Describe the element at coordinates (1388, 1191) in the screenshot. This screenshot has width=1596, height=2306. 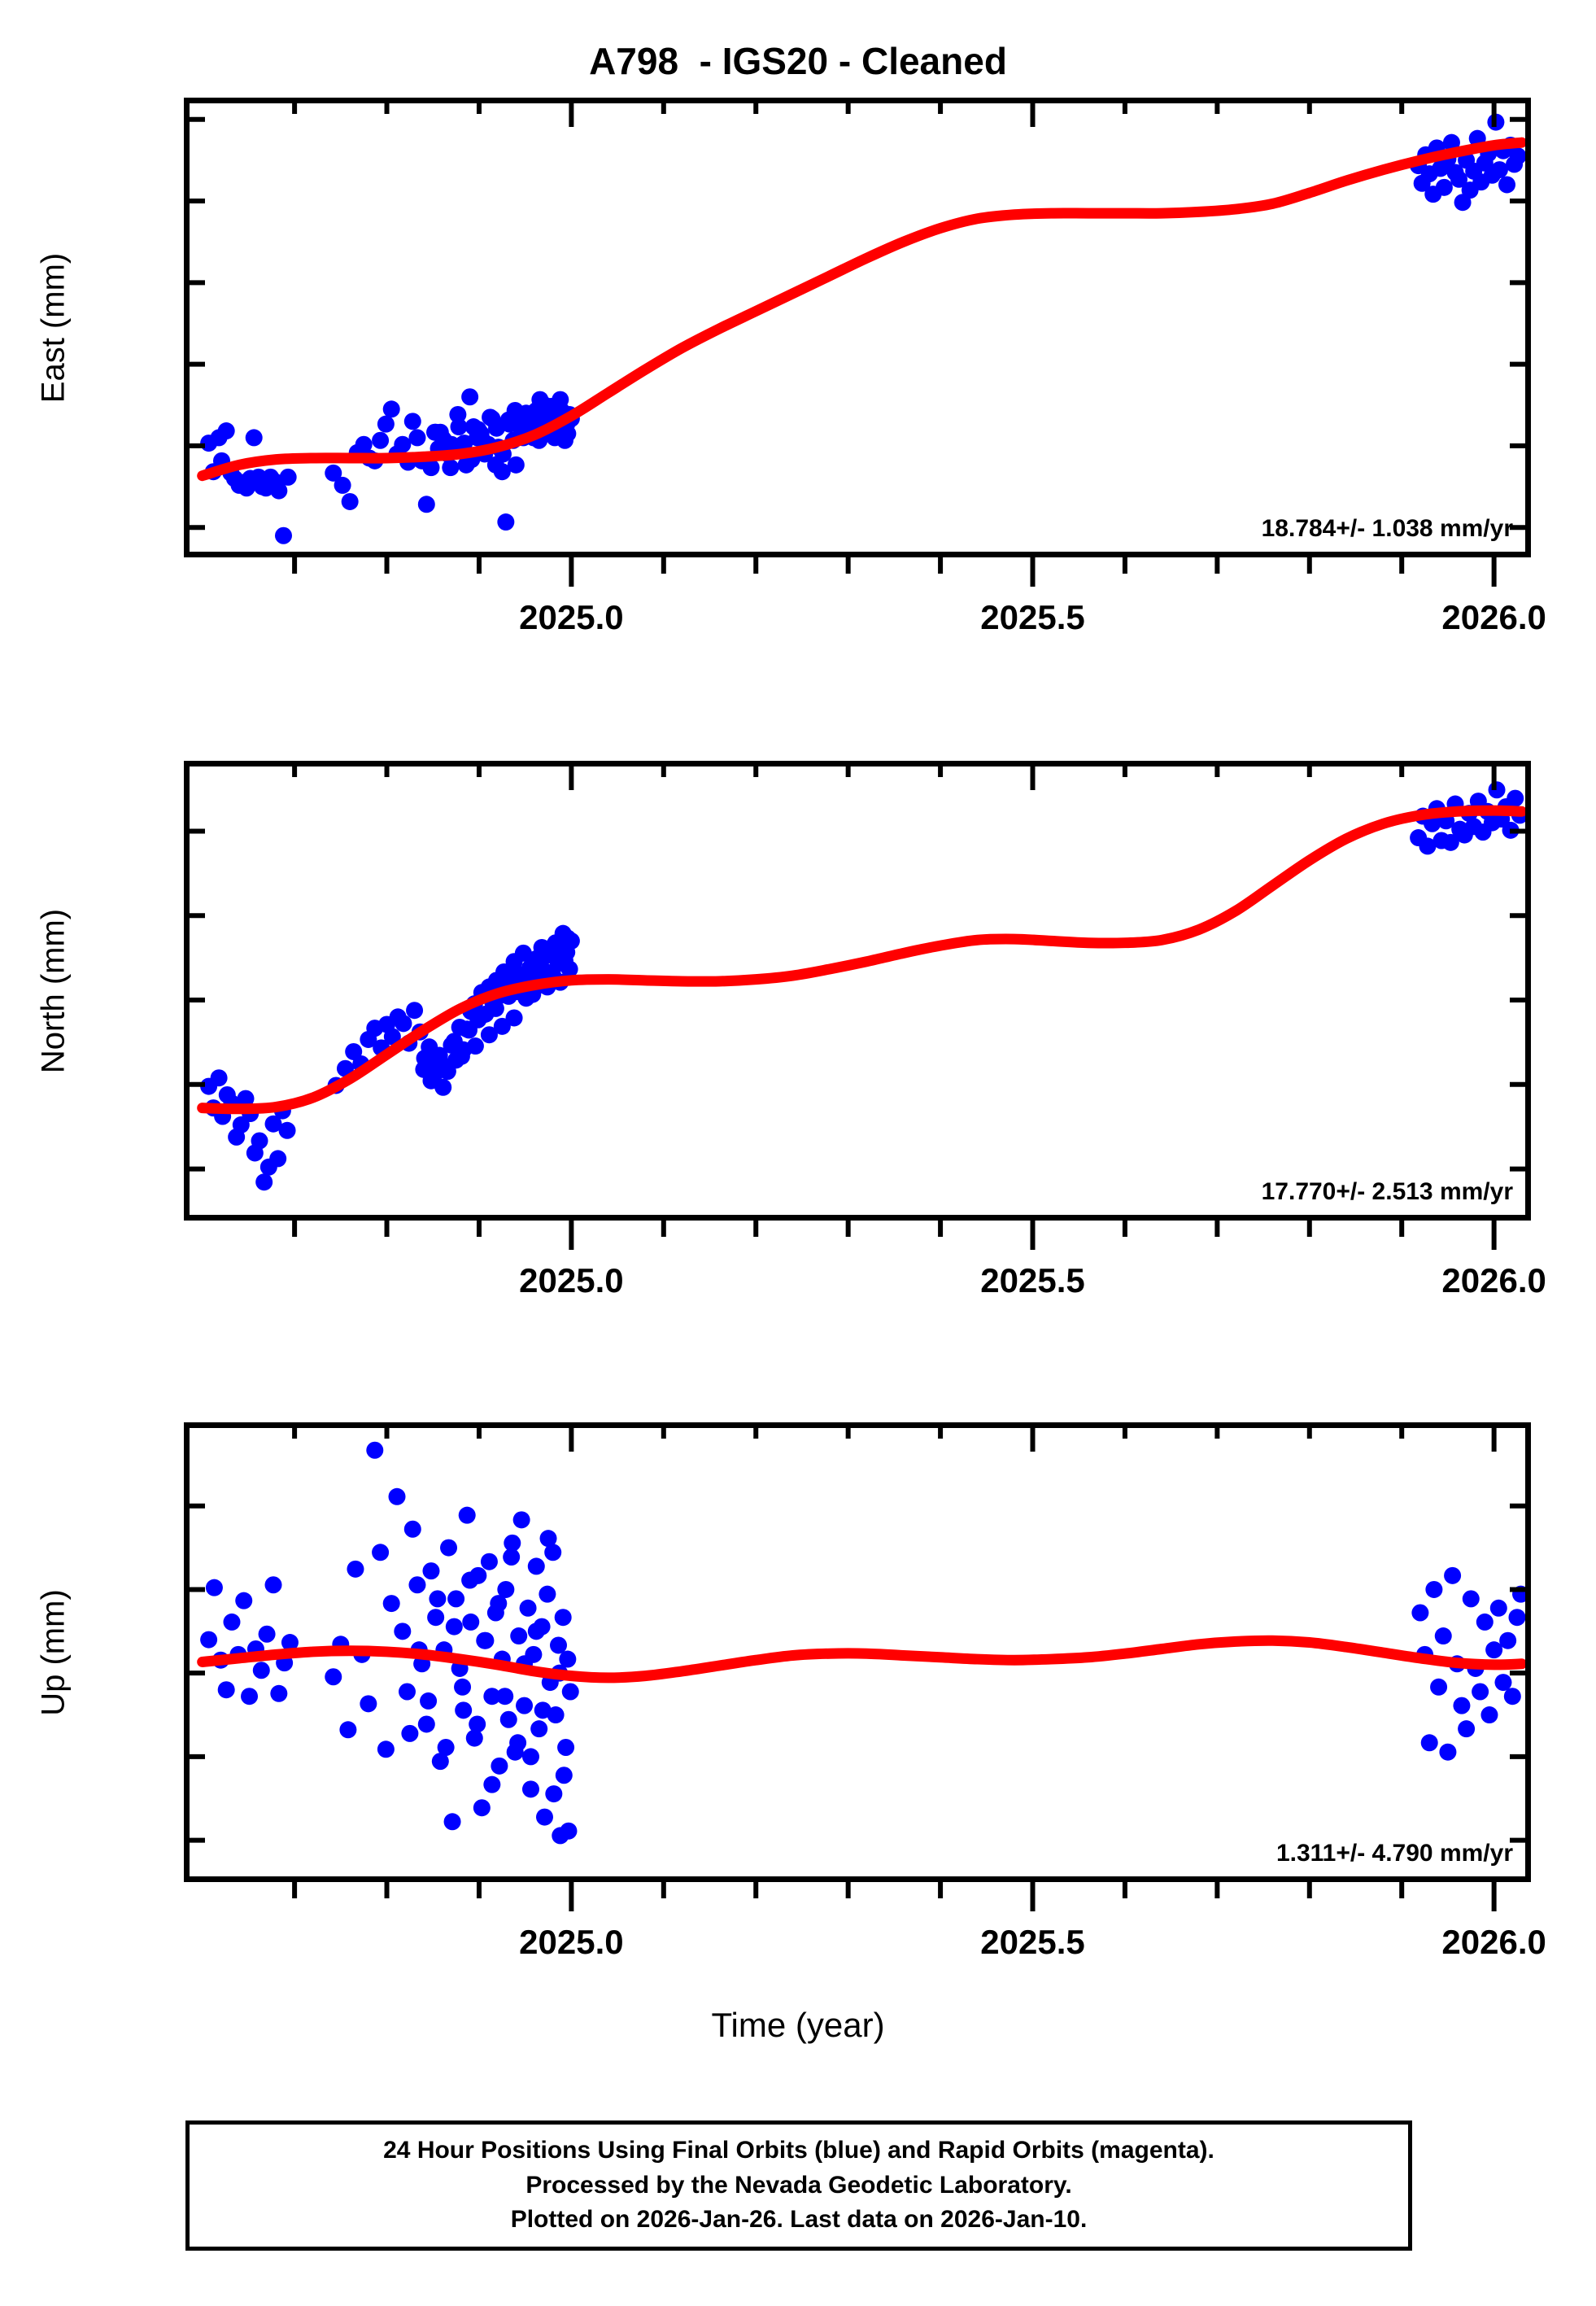
I see `north-rate-annotation: 17.770+/- 2.513 mm/yr` at that location.